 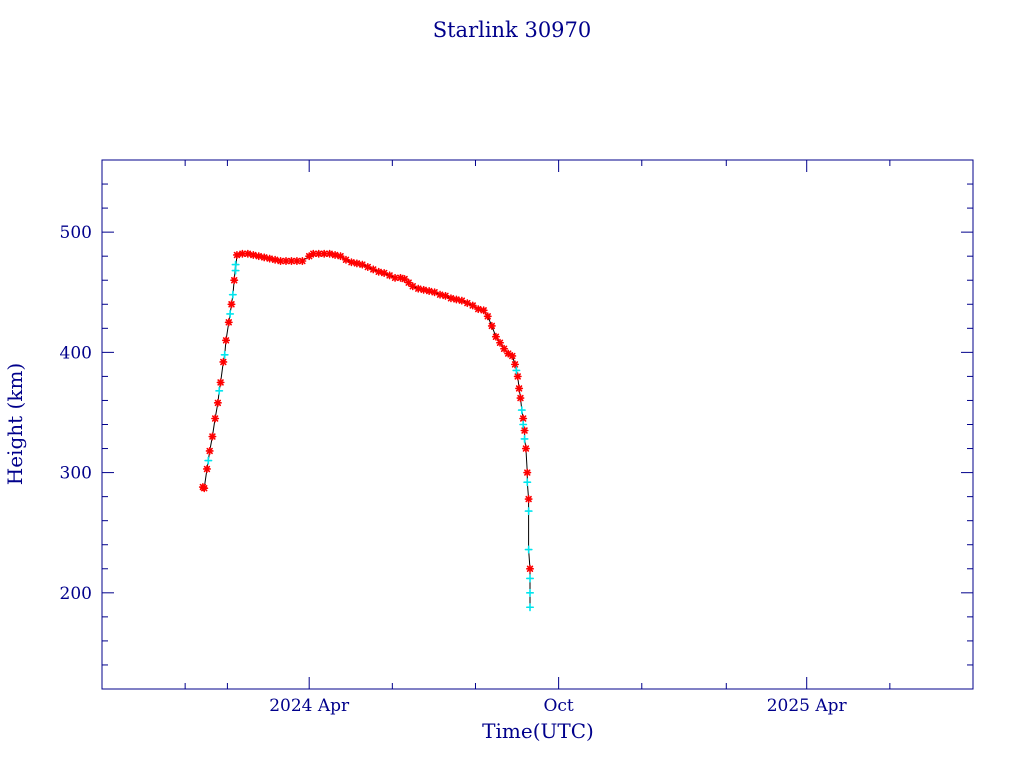 What do you see at coordinates (558, 706) in the screenshot?
I see `x-tick-label: Oct` at bounding box center [558, 706].